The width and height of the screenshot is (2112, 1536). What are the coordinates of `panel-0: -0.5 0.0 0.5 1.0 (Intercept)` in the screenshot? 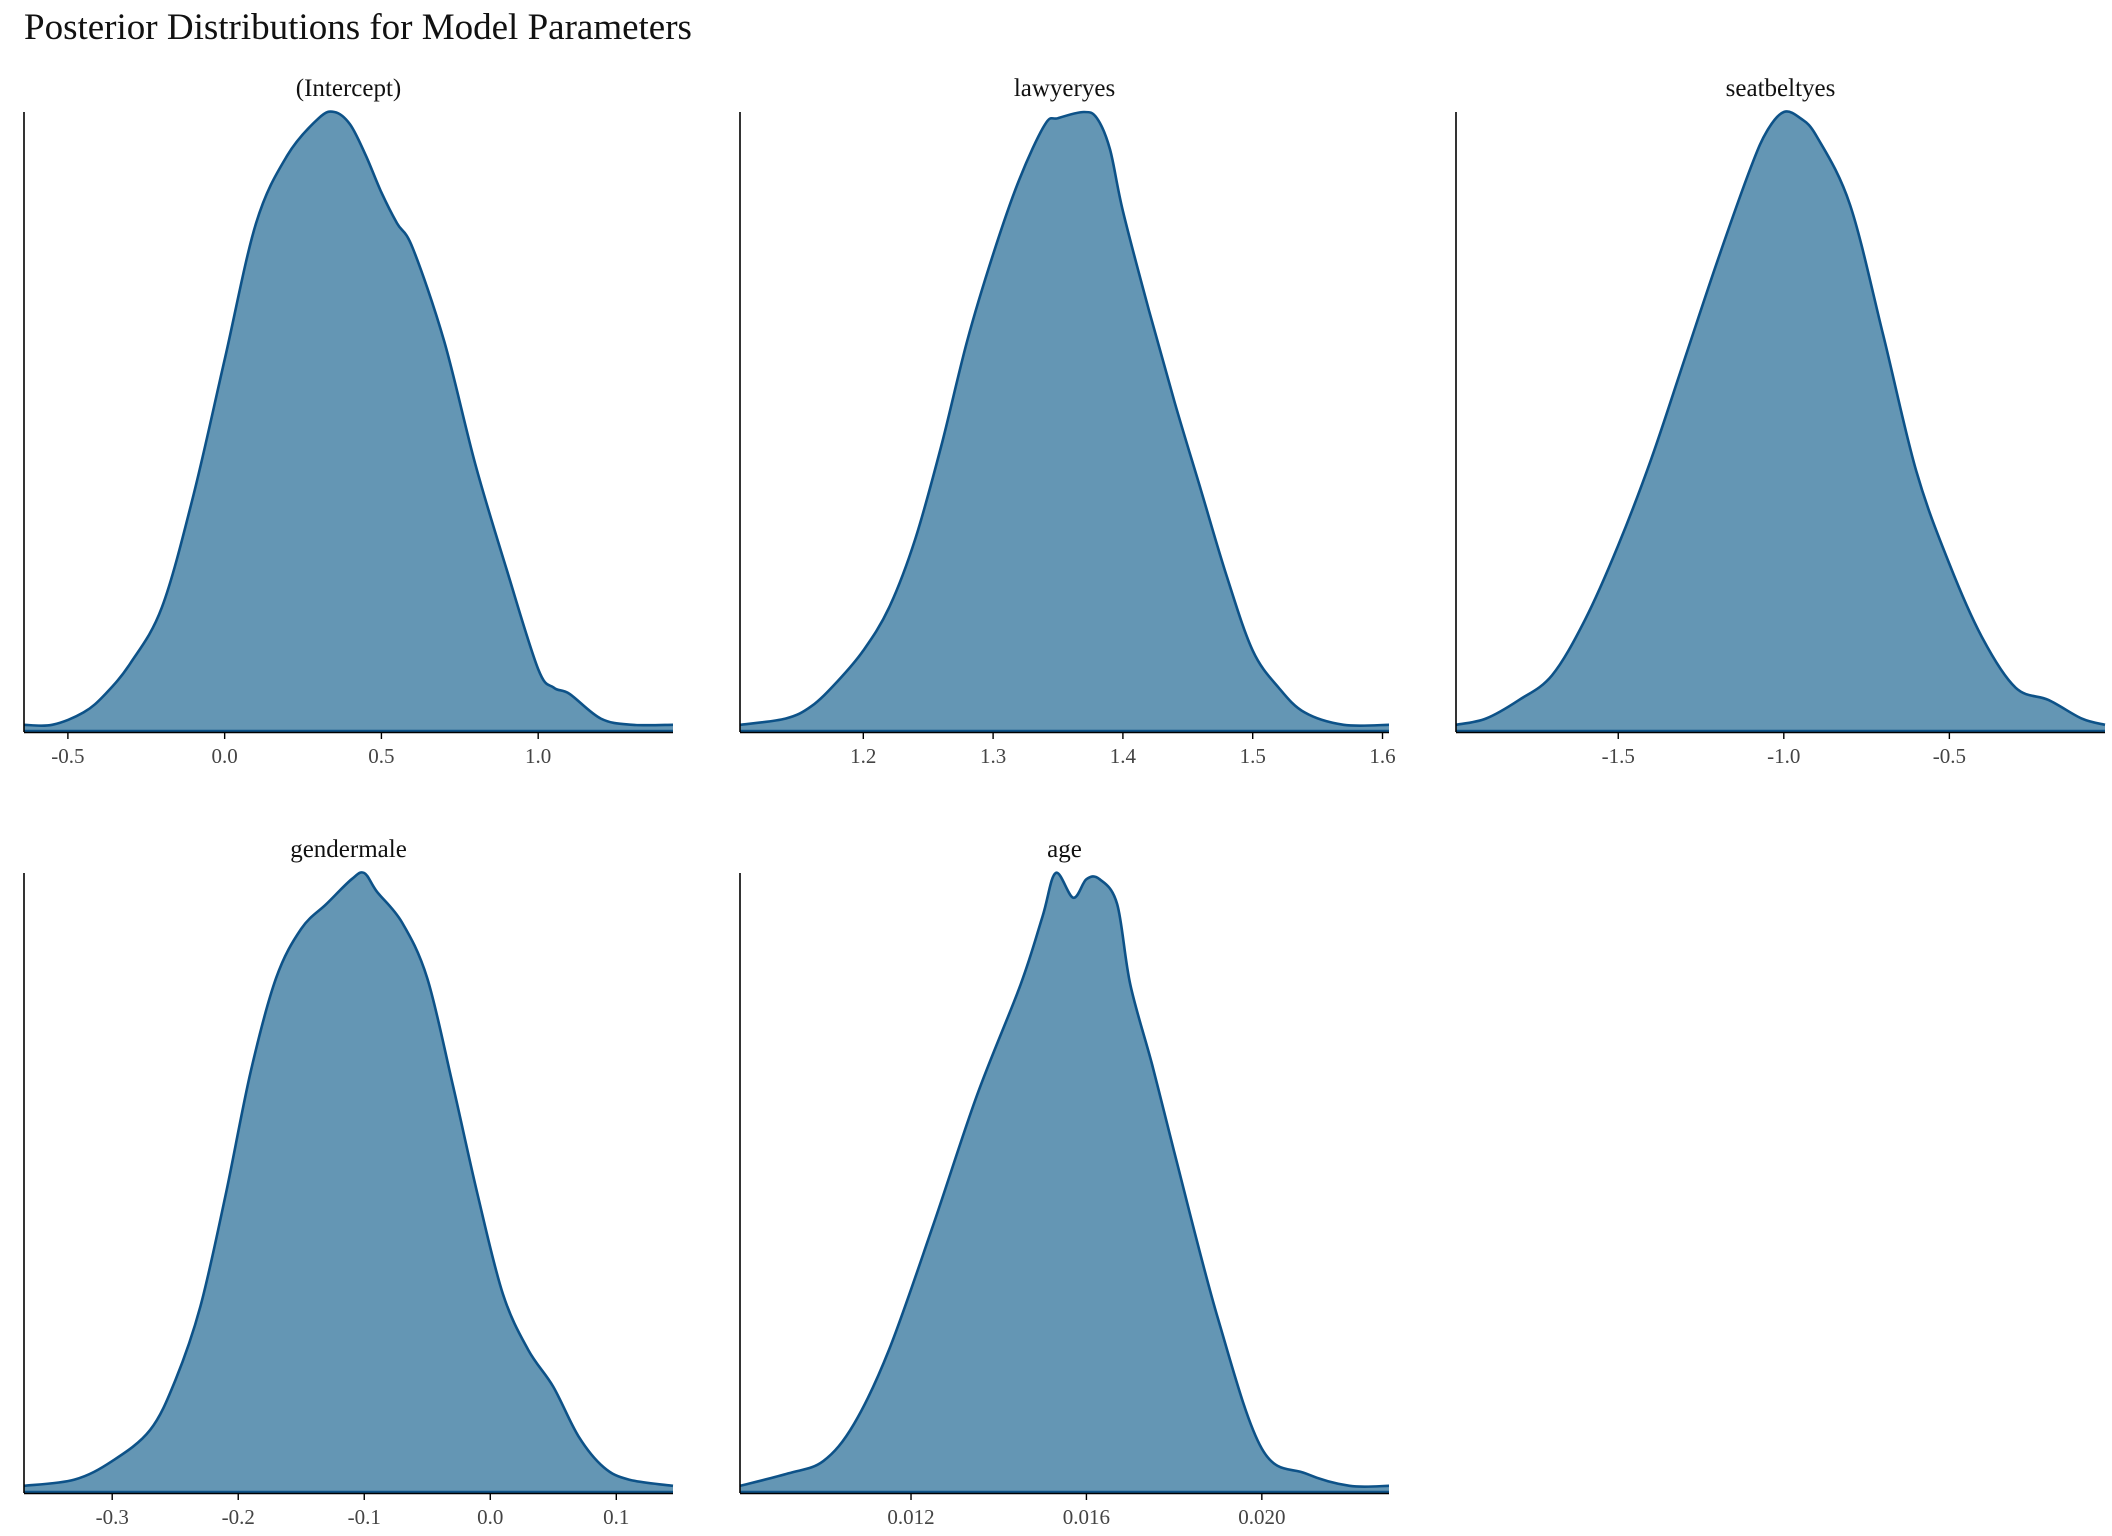 It's located at (348, 421).